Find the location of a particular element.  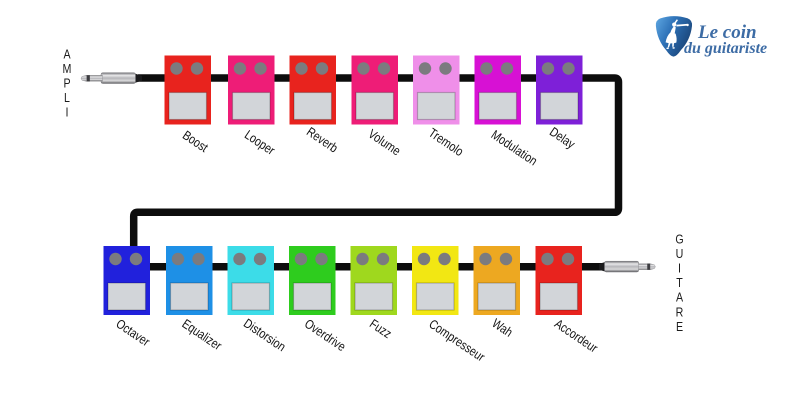

svg-text: L is located at coordinates (67, 97).